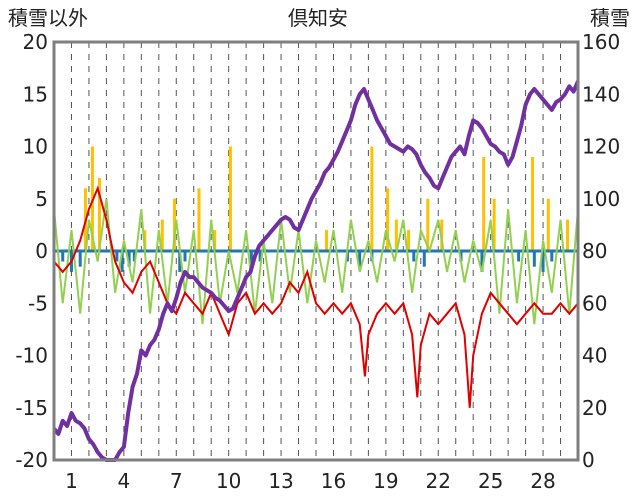  What do you see at coordinates (280, 481) in the screenshot?
I see `x-tick-label: 13` at bounding box center [280, 481].